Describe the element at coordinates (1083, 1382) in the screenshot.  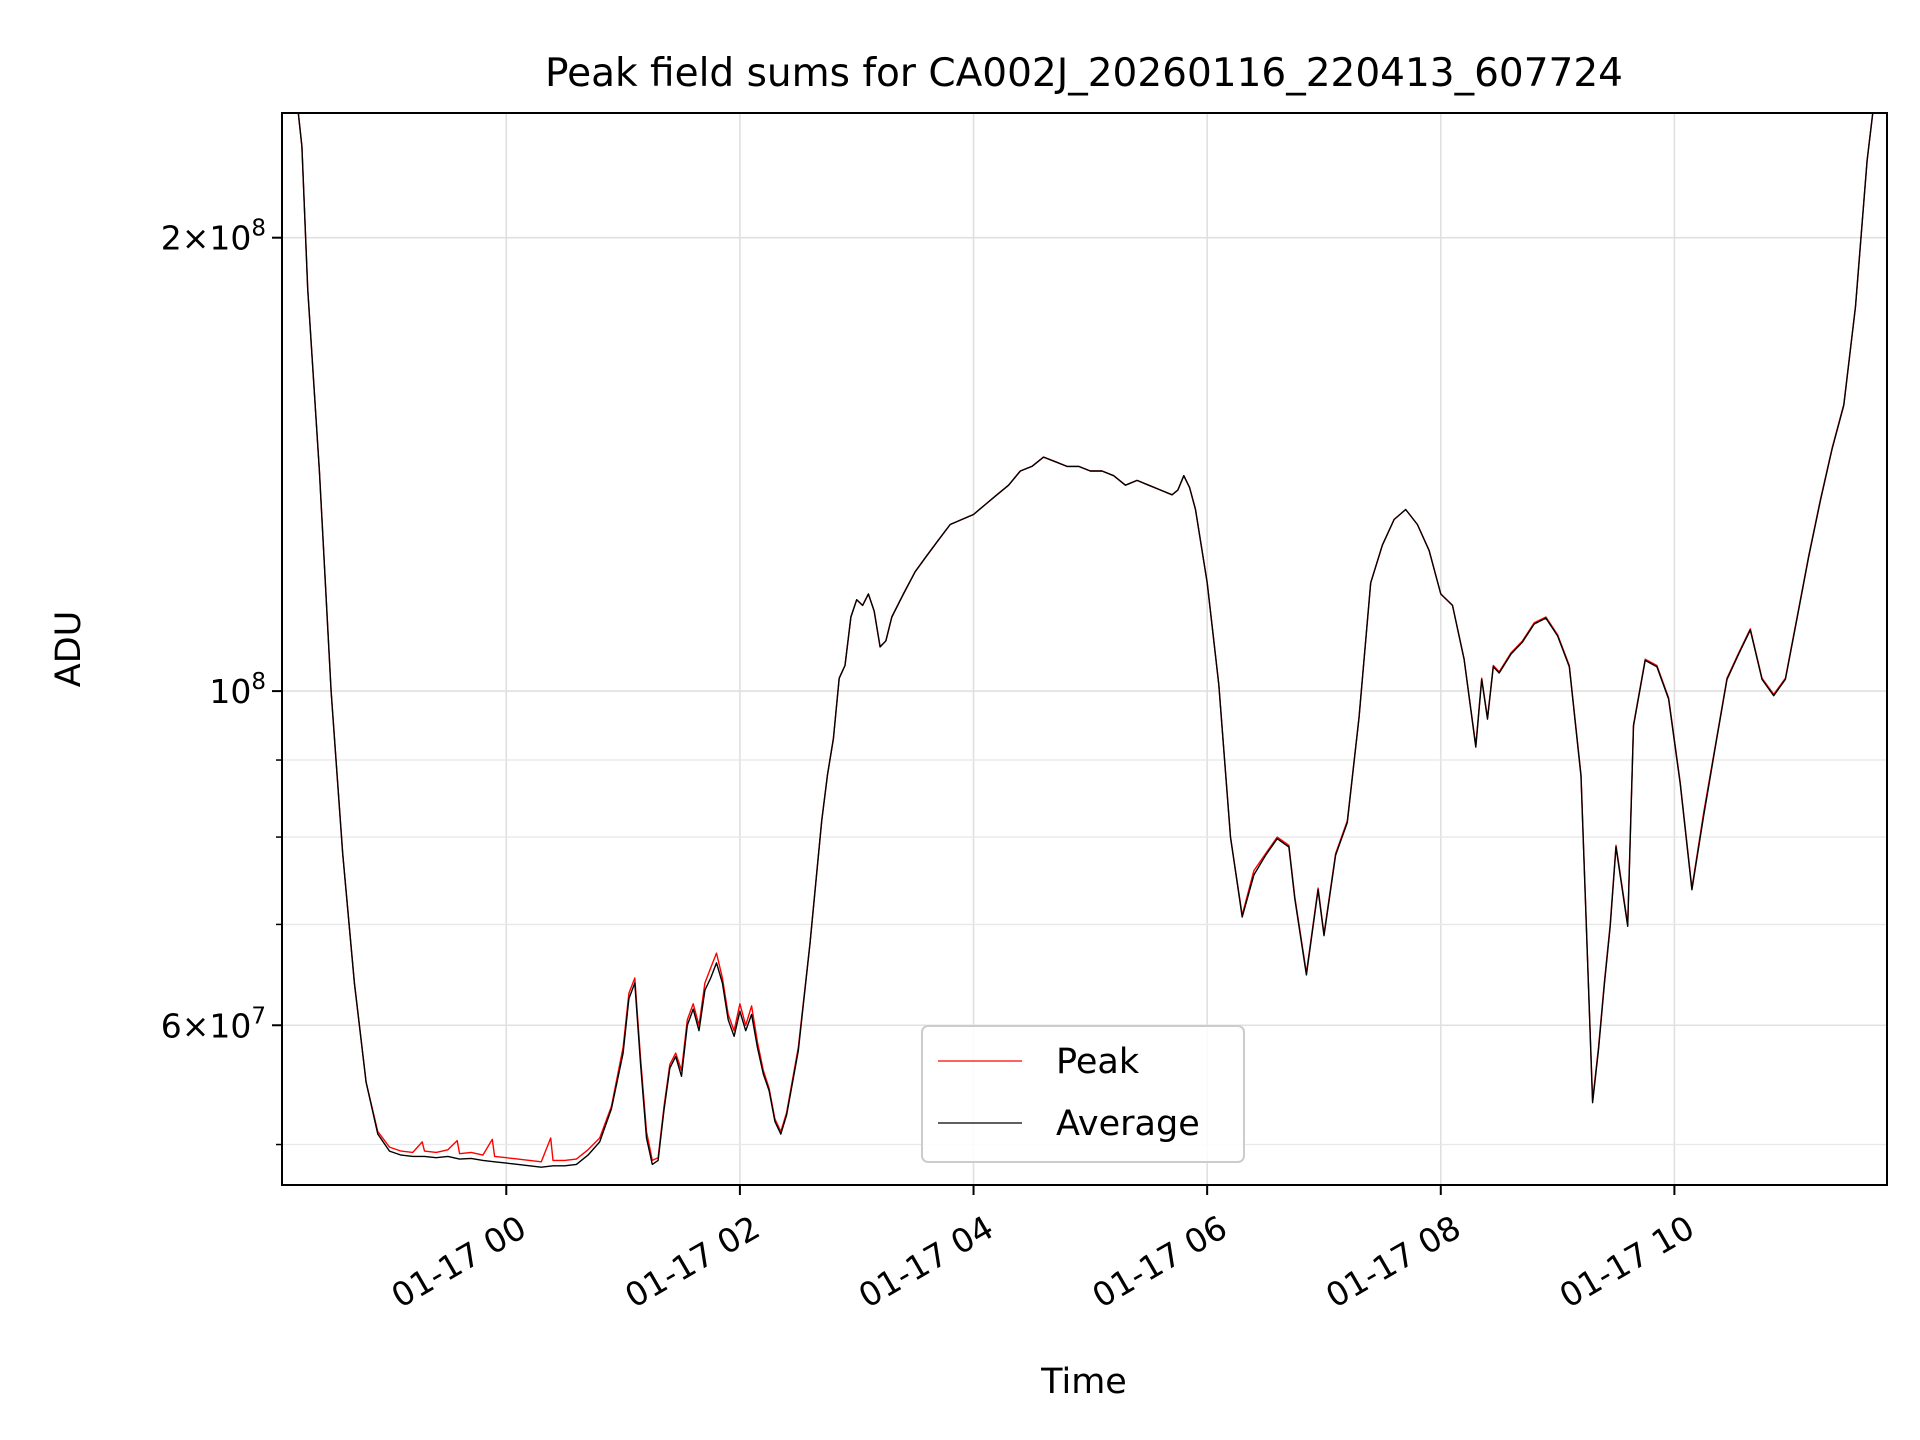
I see `x-axis-label: Time` at that location.